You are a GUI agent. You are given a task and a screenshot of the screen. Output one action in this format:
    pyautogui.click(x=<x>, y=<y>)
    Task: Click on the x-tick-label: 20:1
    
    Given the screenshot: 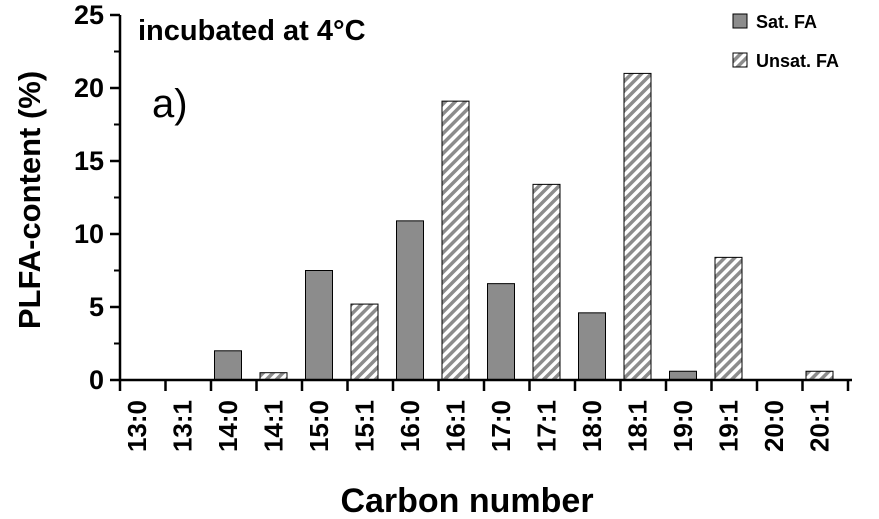 What is the action you would take?
    pyautogui.click(x=820, y=426)
    